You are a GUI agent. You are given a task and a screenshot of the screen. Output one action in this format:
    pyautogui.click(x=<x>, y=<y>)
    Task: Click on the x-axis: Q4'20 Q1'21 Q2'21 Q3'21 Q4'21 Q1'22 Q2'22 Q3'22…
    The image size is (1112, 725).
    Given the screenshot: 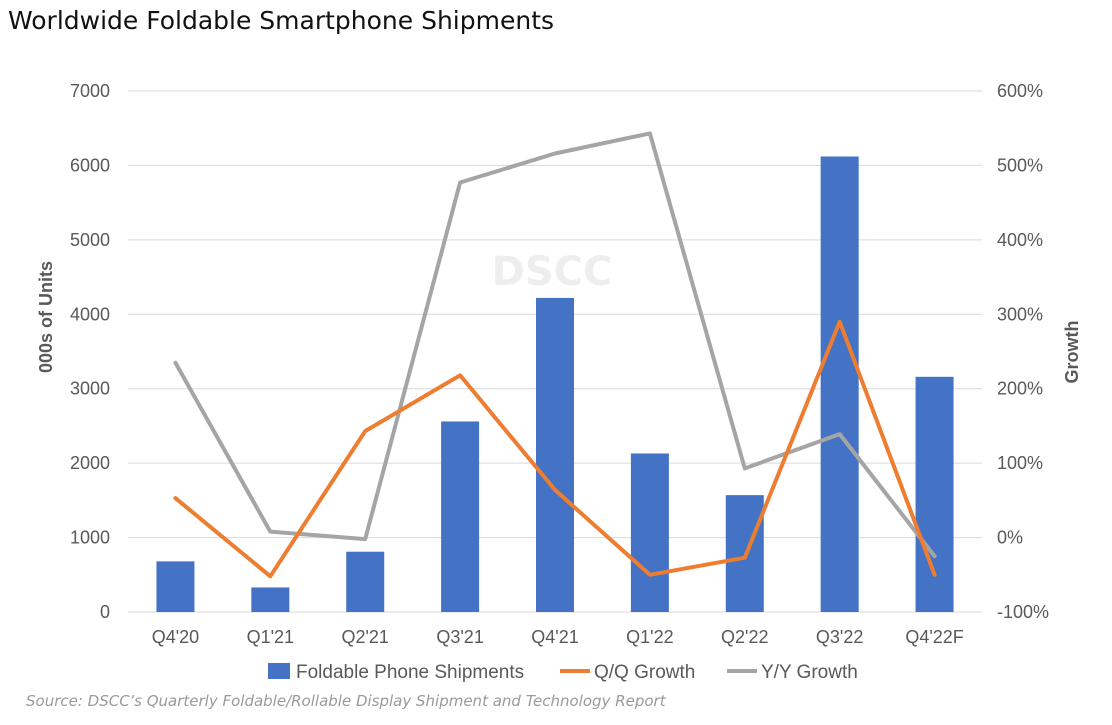 What is the action you would take?
    pyautogui.click(x=558, y=637)
    